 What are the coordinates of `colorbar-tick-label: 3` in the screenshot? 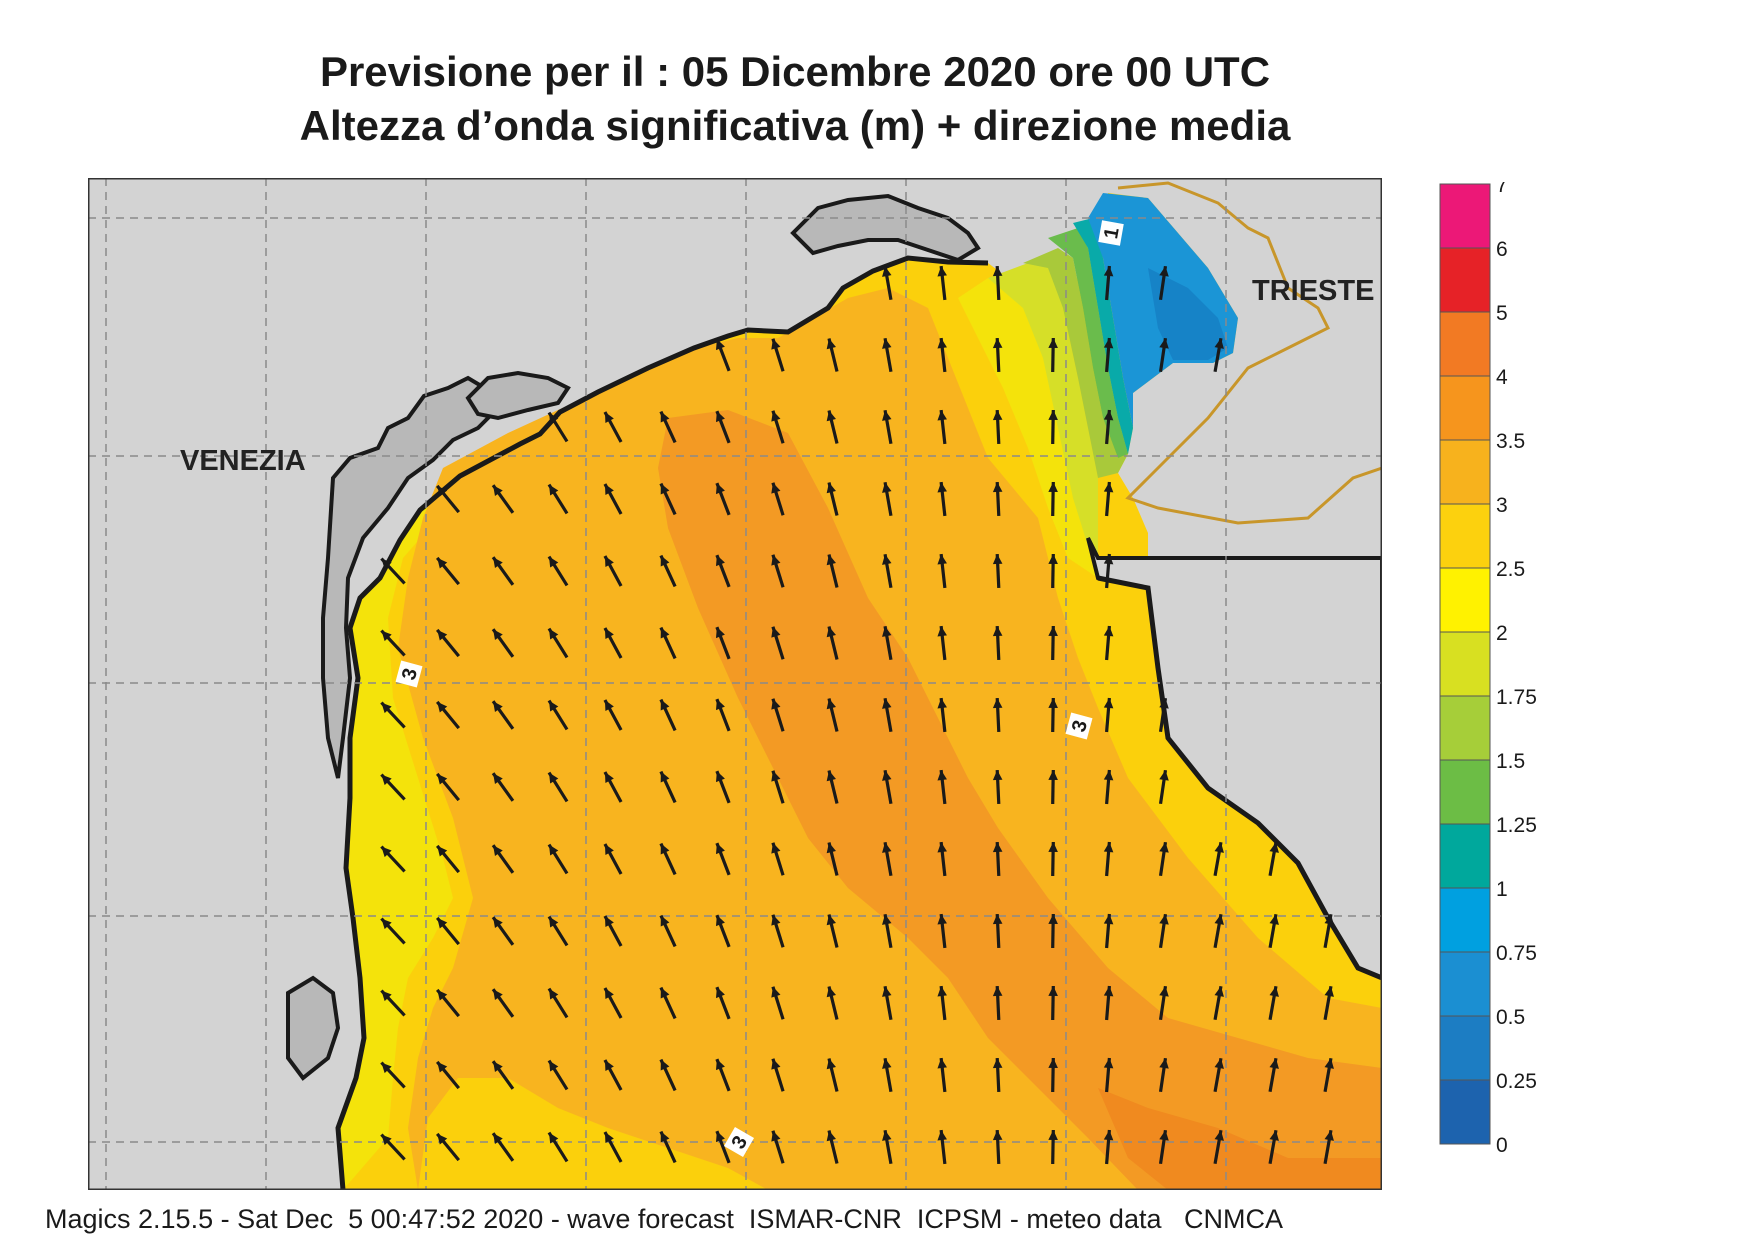 It's located at (1502, 505).